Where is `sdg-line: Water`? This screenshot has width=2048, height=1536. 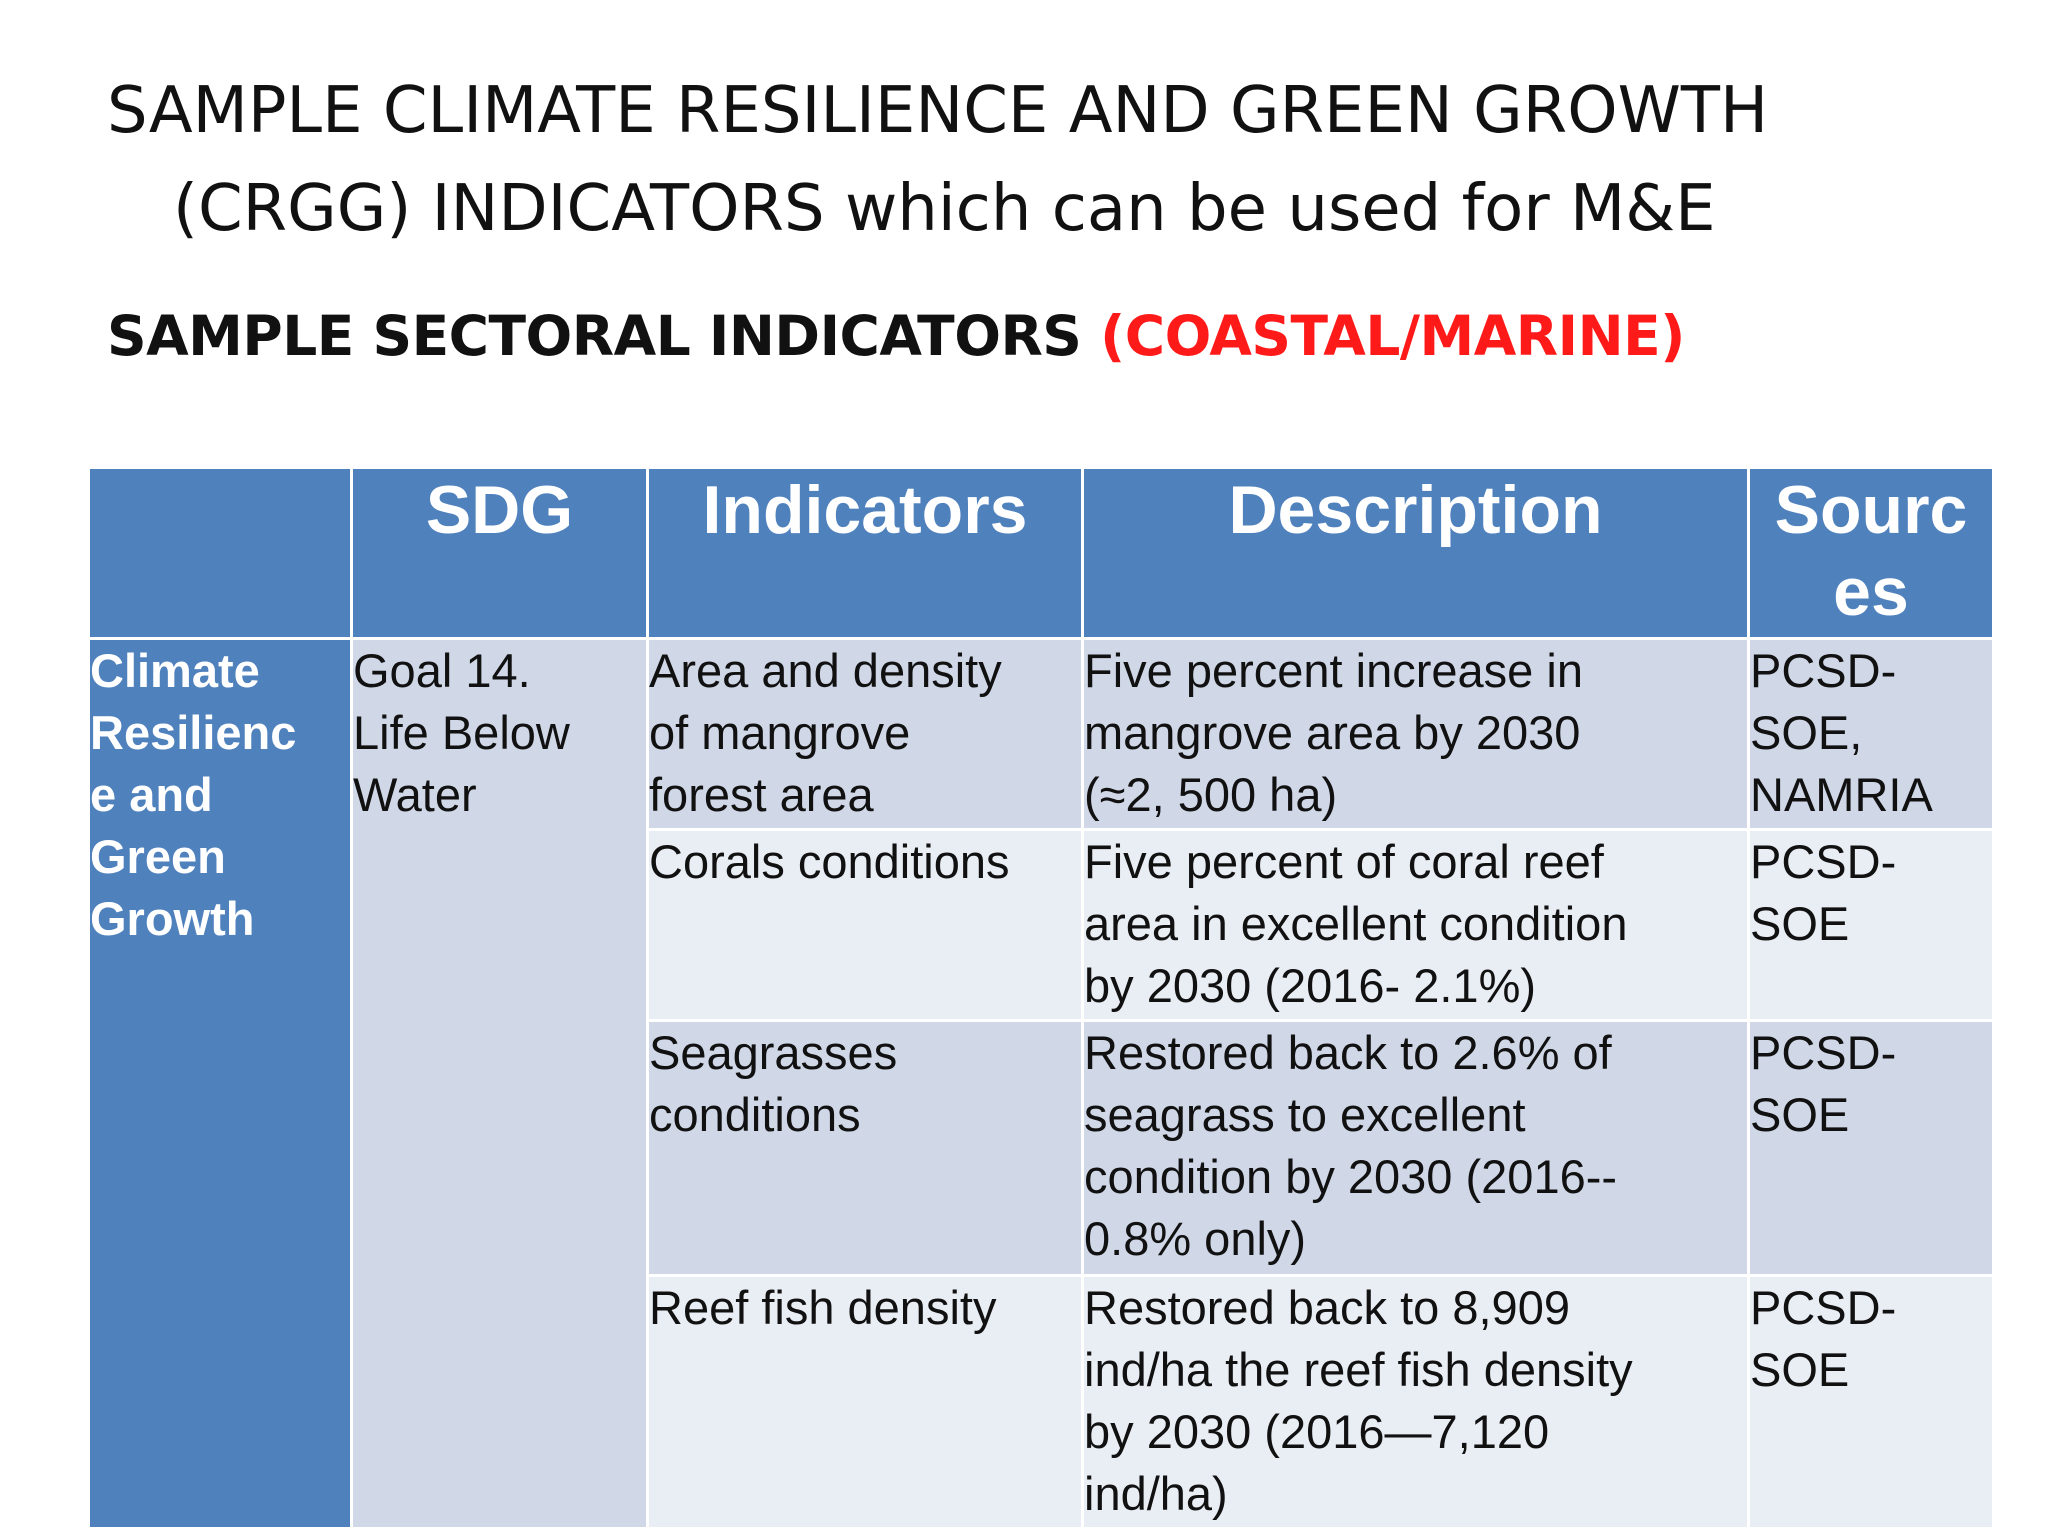 sdg-line: Water is located at coordinates (415, 794).